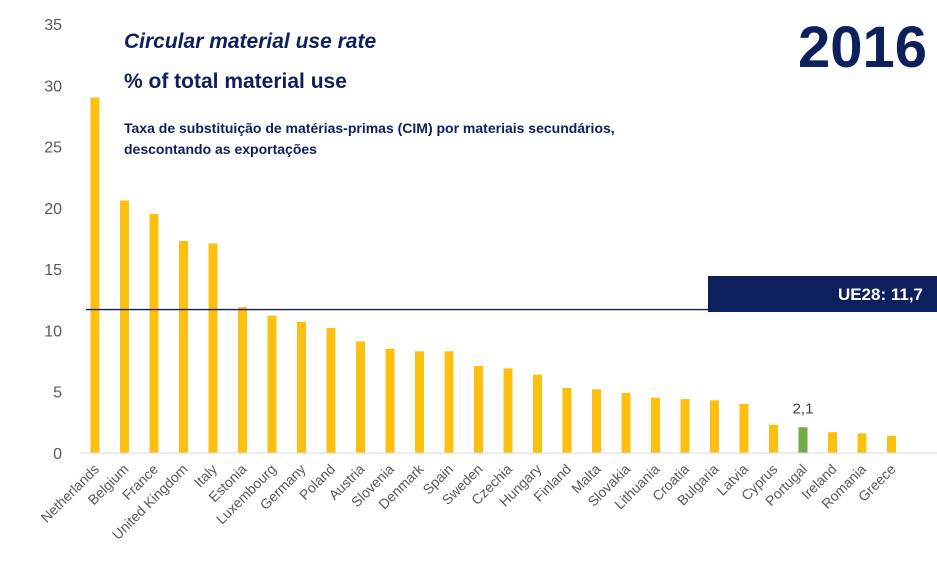  Describe the element at coordinates (537, 413) in the screenshot. I see `bar-hungary` at that location.